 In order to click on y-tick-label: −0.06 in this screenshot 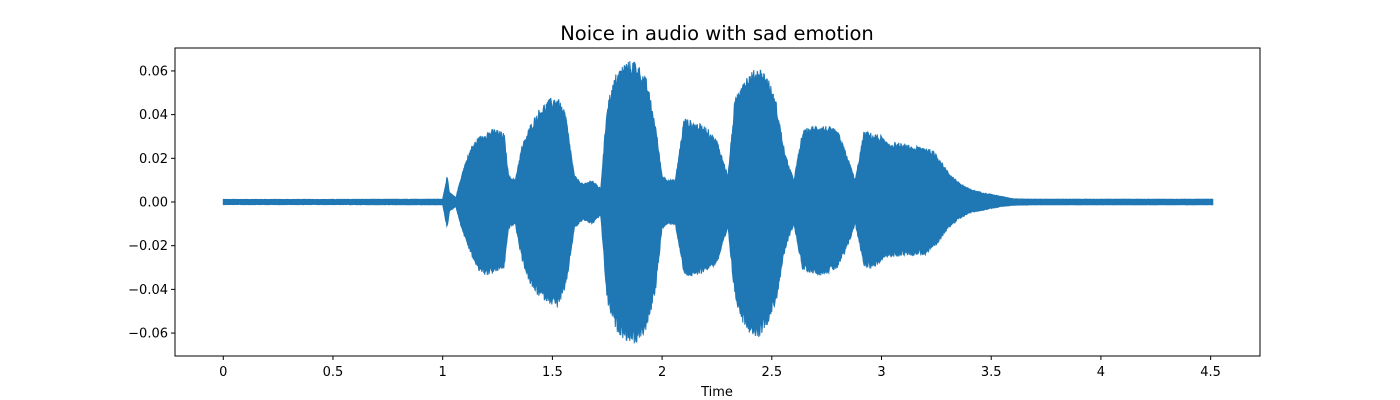, I will do `click(148, 334)`.